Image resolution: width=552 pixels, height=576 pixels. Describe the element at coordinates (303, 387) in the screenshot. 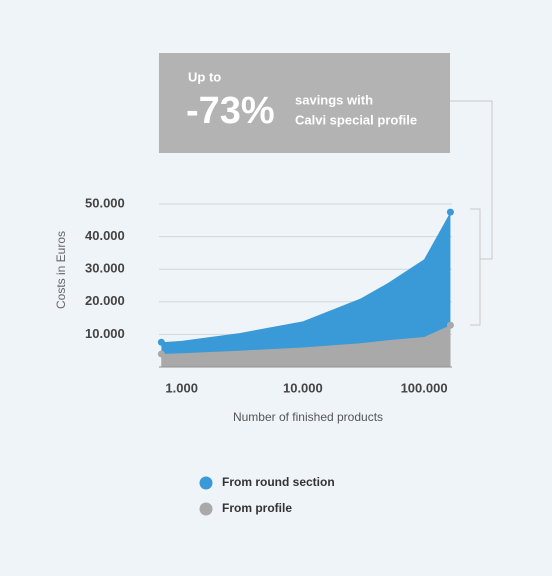

I see `x-tick-label: 10.000` at that location.